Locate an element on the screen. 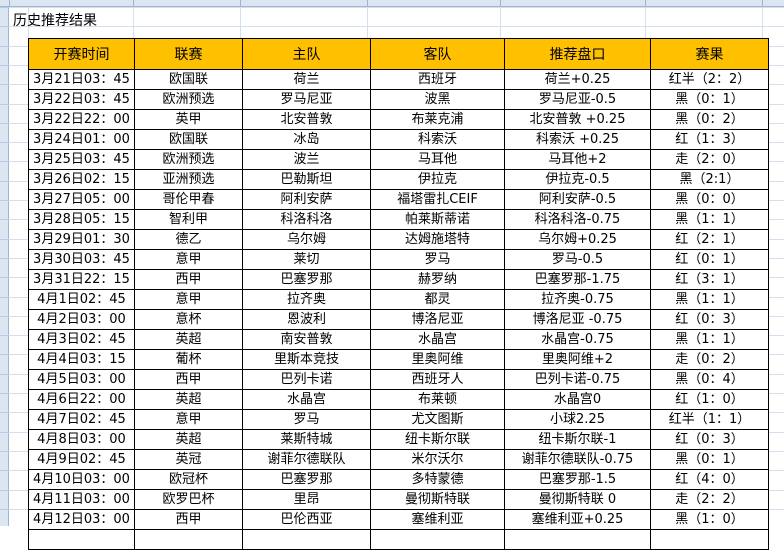 This screenshot has width=784, height=550. cell-time: 3月31日22：15 is located at coordinates (81, 279).